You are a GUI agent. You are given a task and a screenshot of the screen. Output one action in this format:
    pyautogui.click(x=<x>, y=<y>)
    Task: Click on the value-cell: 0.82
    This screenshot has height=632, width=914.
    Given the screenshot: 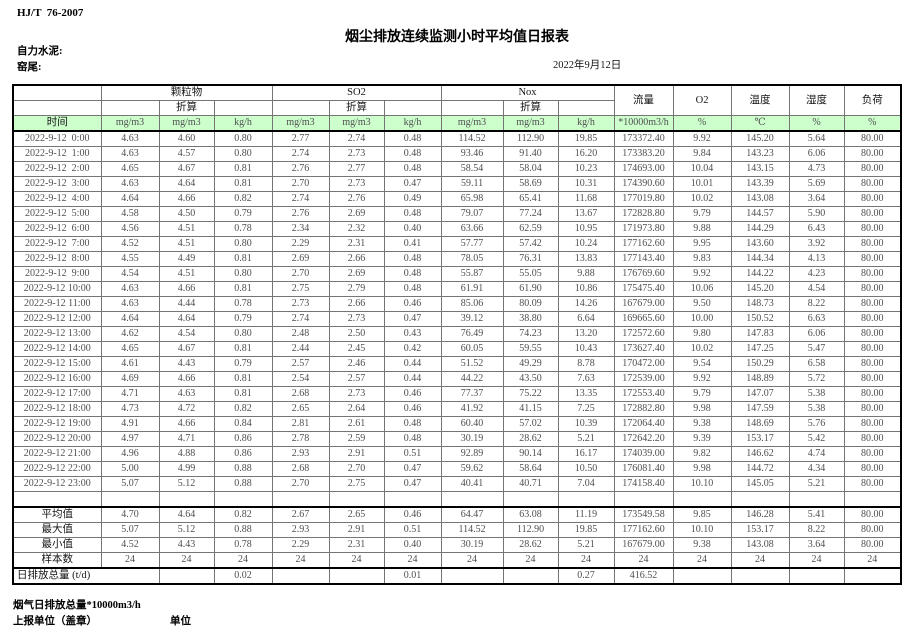 What is the action you would take?
    pyautogui.click(x=243, y=409)
    